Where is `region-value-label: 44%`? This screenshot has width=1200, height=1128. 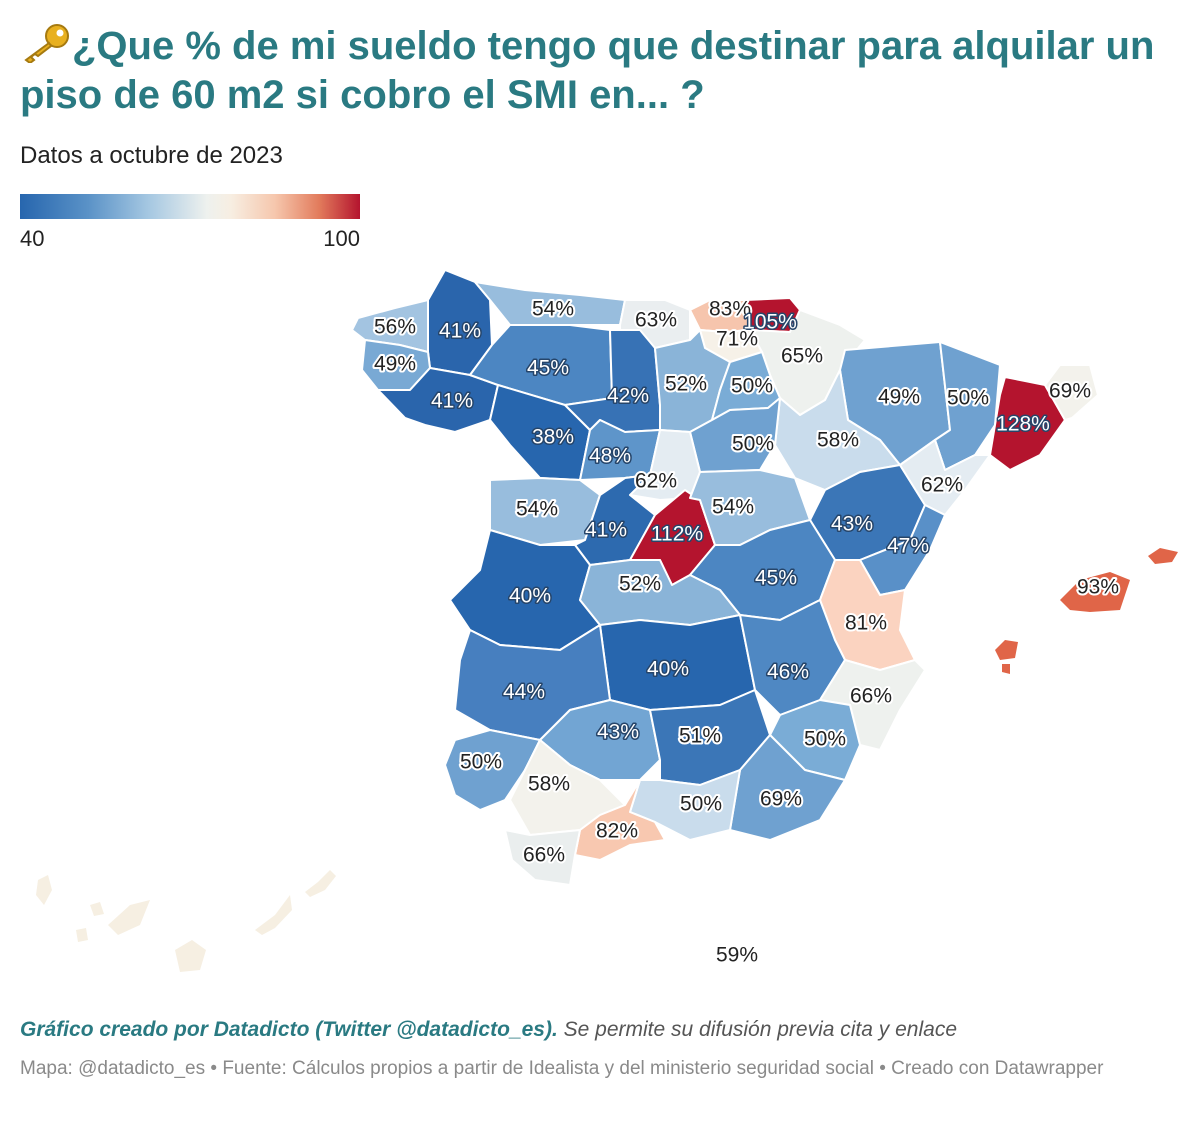
region-value-label: 44% is located at coordinates (524, 692).